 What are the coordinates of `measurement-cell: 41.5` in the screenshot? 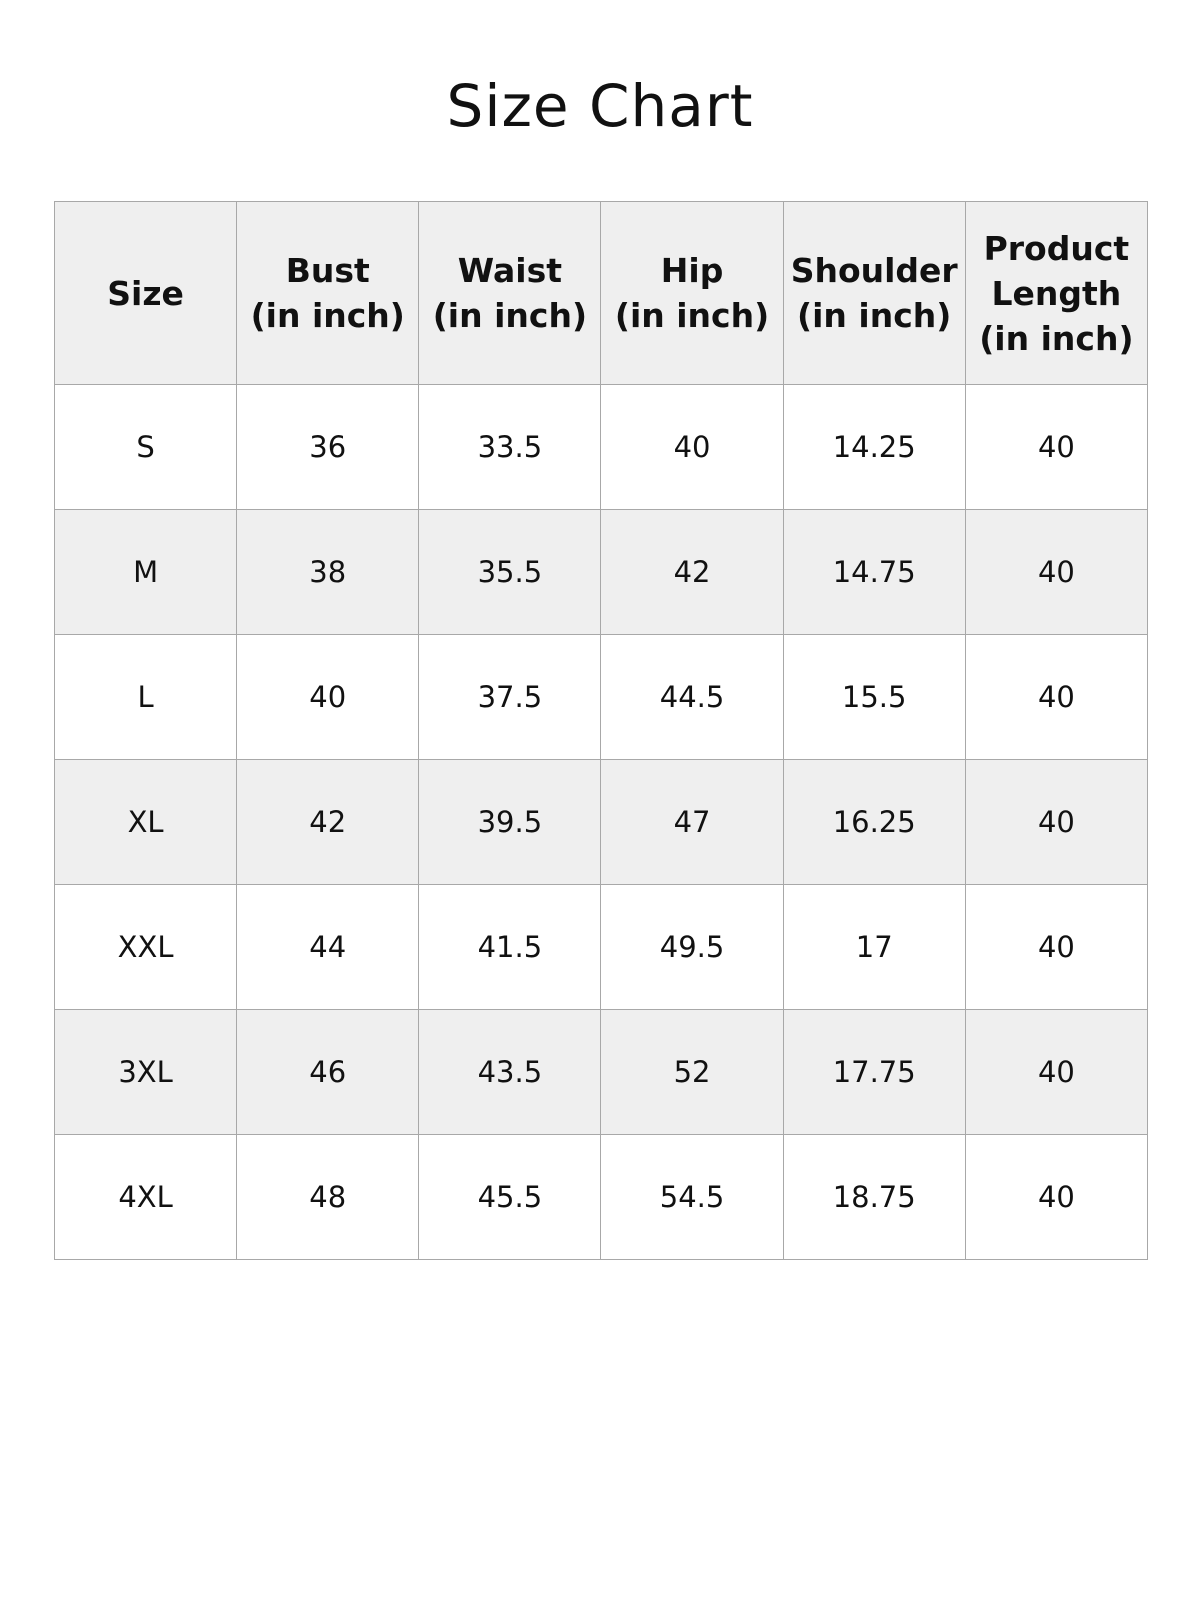 It's located at (510, 947).